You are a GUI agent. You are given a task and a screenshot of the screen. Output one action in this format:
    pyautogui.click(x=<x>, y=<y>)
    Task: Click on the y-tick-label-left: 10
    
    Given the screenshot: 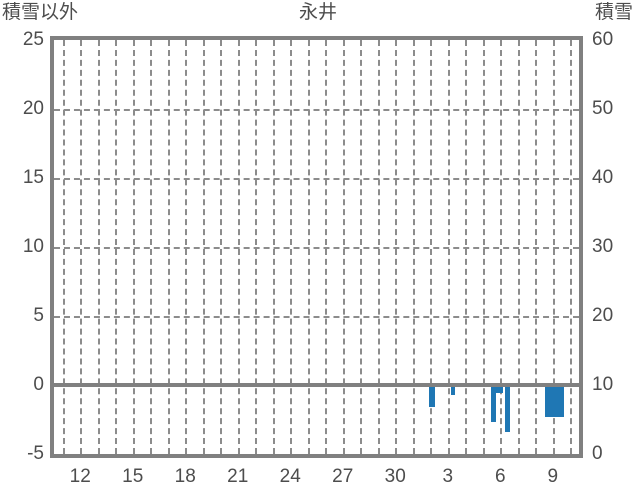 What is the action you would take?
    pyautogui.click(x=33, y=246)
    